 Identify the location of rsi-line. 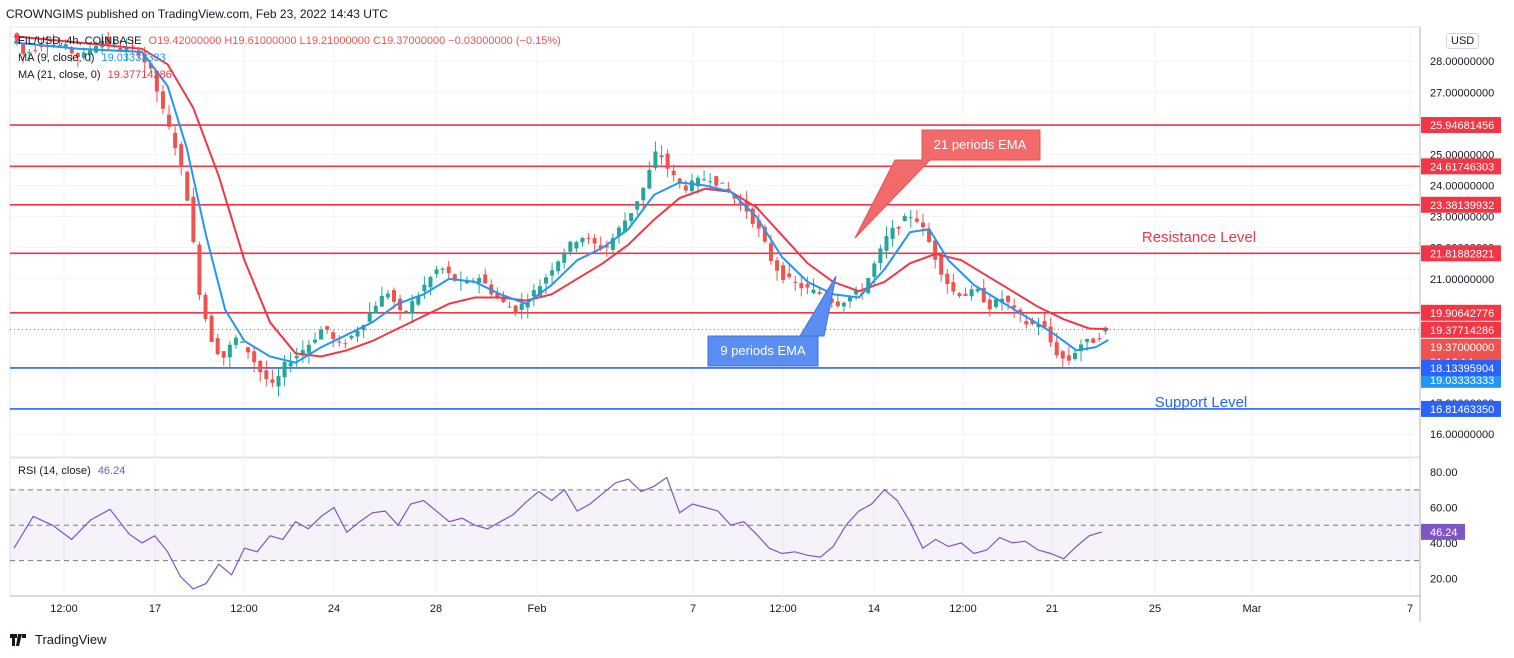
(558, 533).